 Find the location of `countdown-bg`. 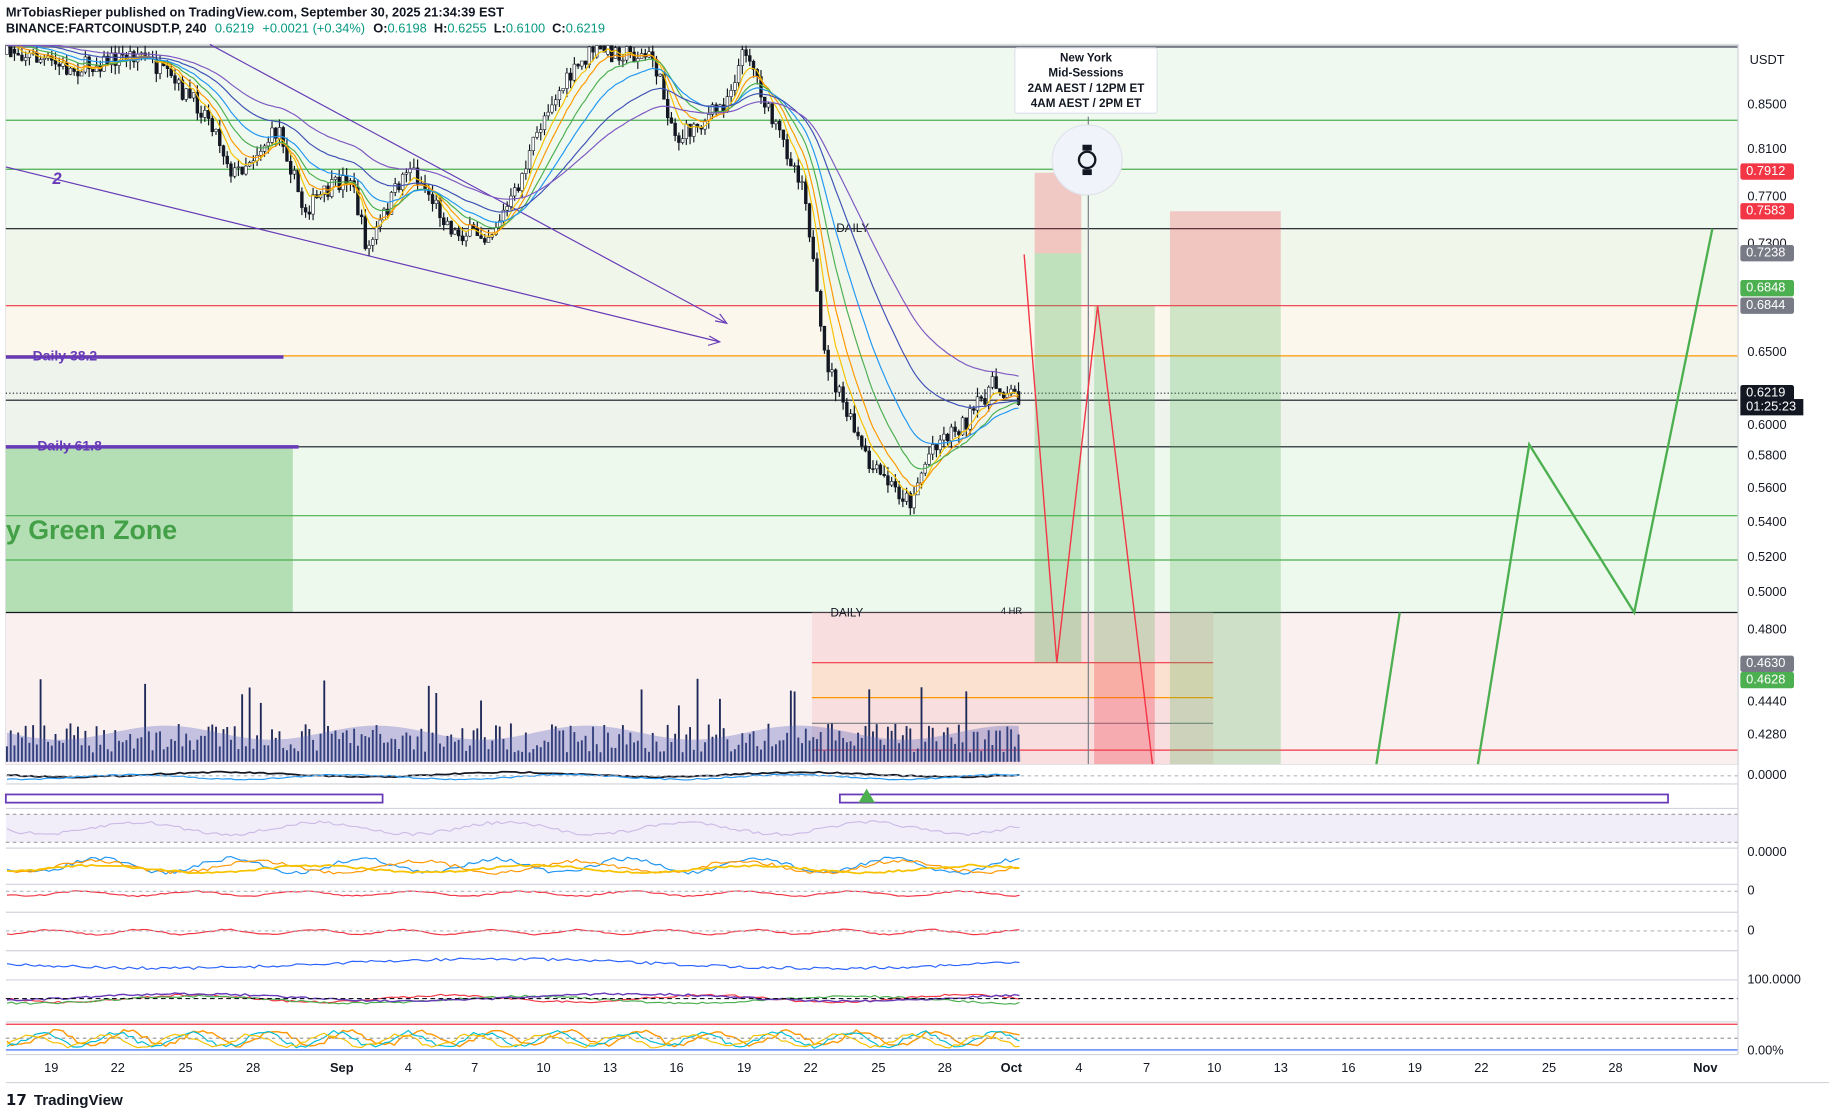

countdown-bg is located at coordinates (1772, 407).